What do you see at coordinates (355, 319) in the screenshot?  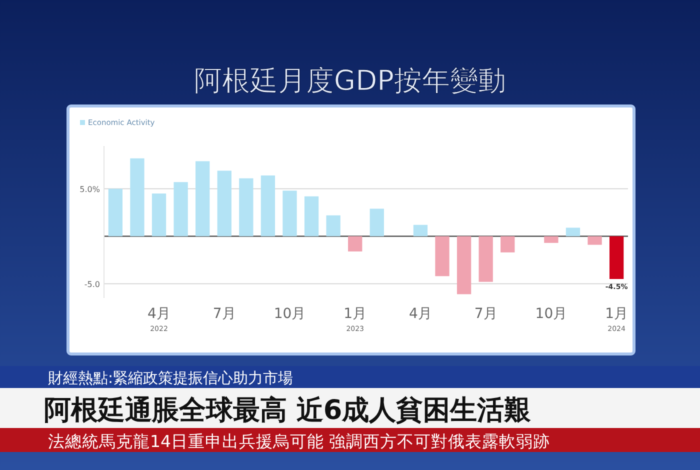 I see `x-tick-label: 1月 2023` at bounding box center [355, 319].